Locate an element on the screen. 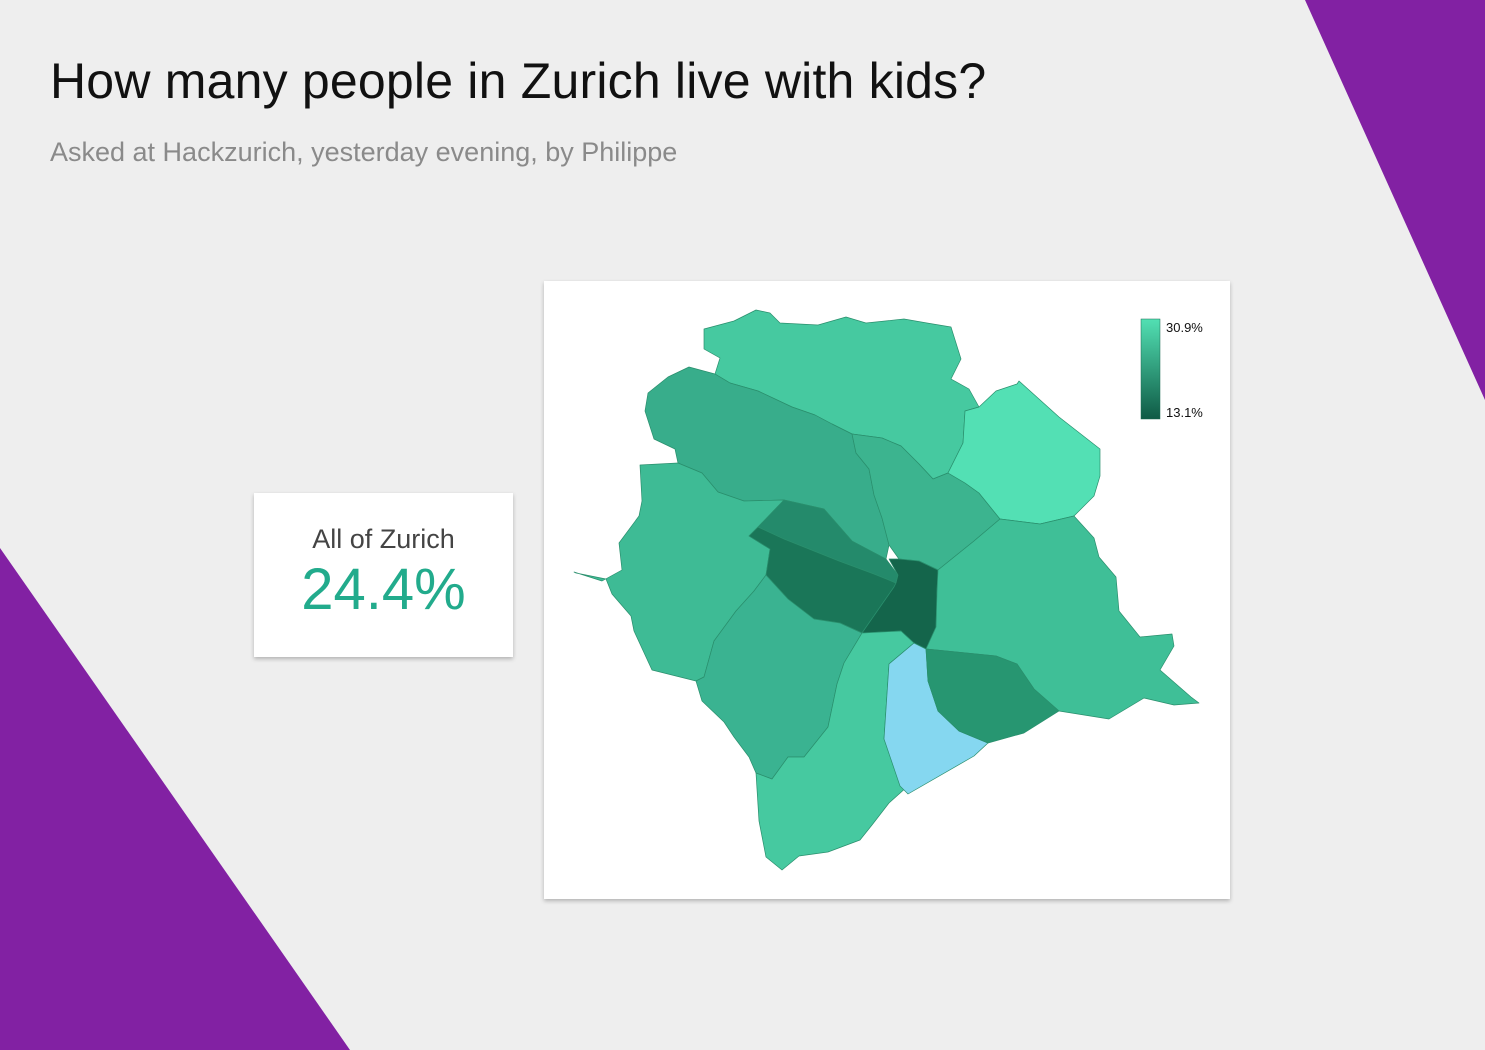 Image resolution: width=1485 pixels, height=1050 pixels. district-east is located at coordinates (1062, 617).